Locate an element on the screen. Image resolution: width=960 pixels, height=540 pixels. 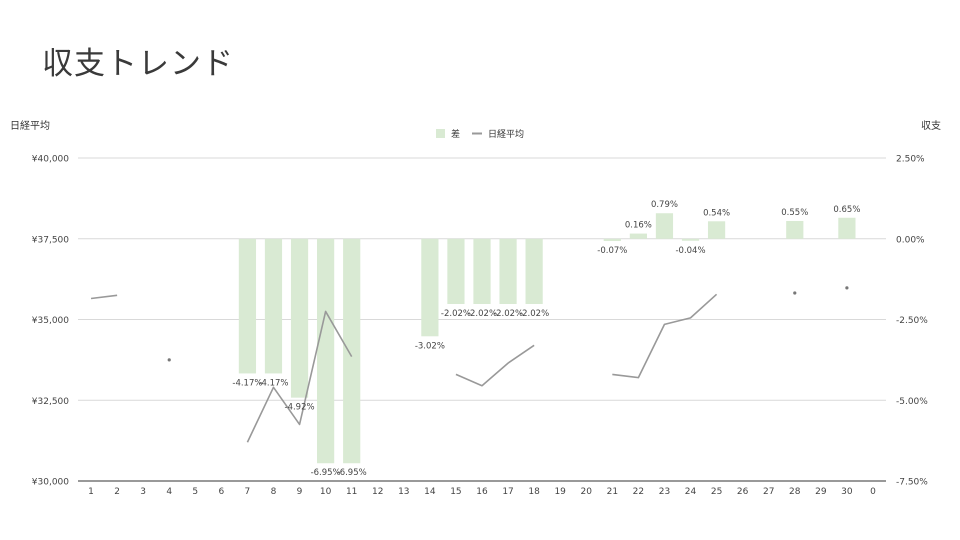
bar-data-label: -0.07% is located at coordinates (612, 251).